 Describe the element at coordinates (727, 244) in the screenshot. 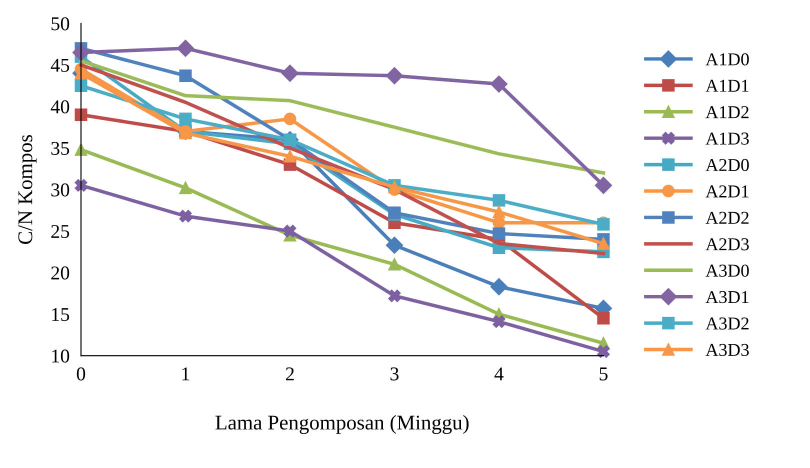

I see `legend-label: A2D3` at that location.